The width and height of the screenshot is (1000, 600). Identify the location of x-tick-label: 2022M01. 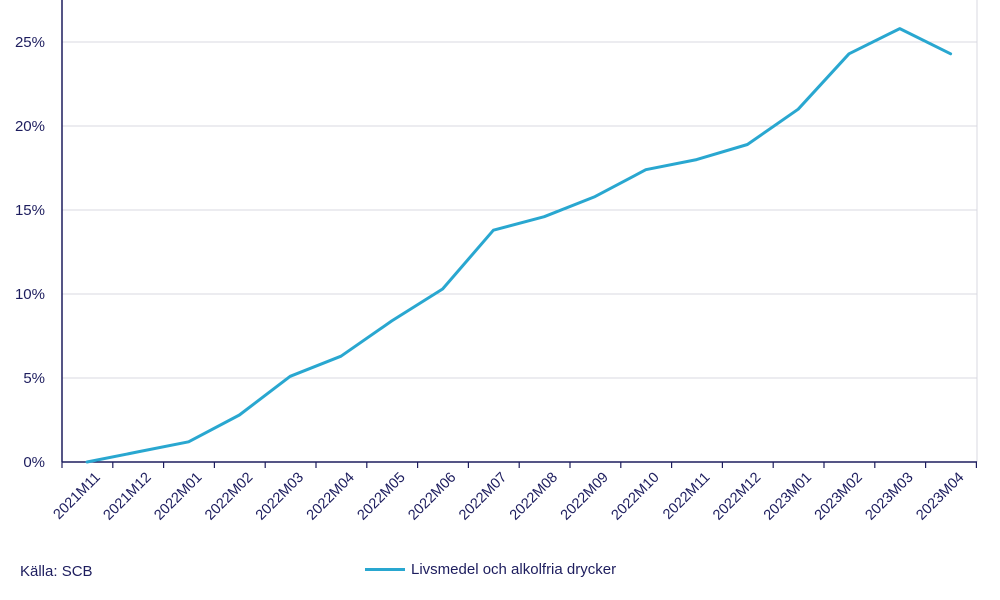
(178, 497).